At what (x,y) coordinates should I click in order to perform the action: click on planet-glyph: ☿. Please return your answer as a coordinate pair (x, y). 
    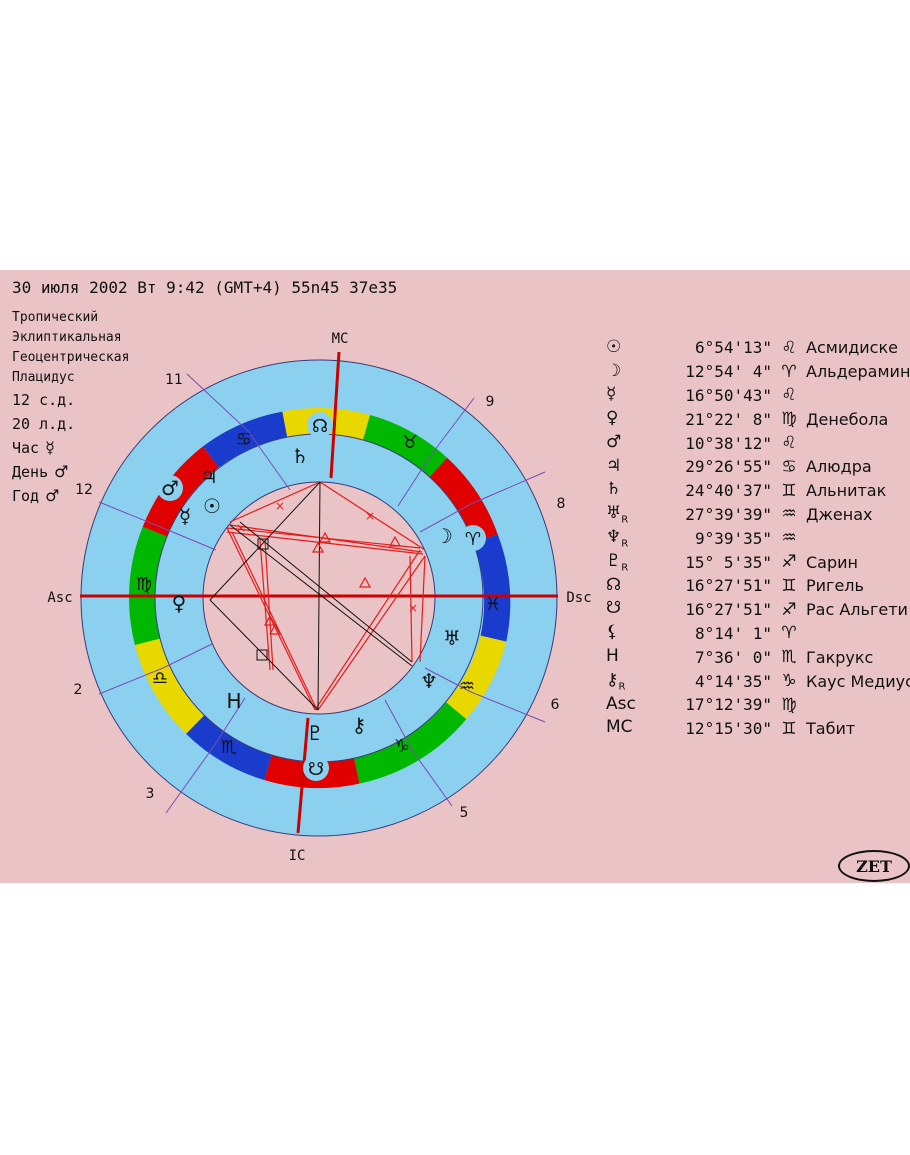
    Looking at the image, I should click on (611, 394).